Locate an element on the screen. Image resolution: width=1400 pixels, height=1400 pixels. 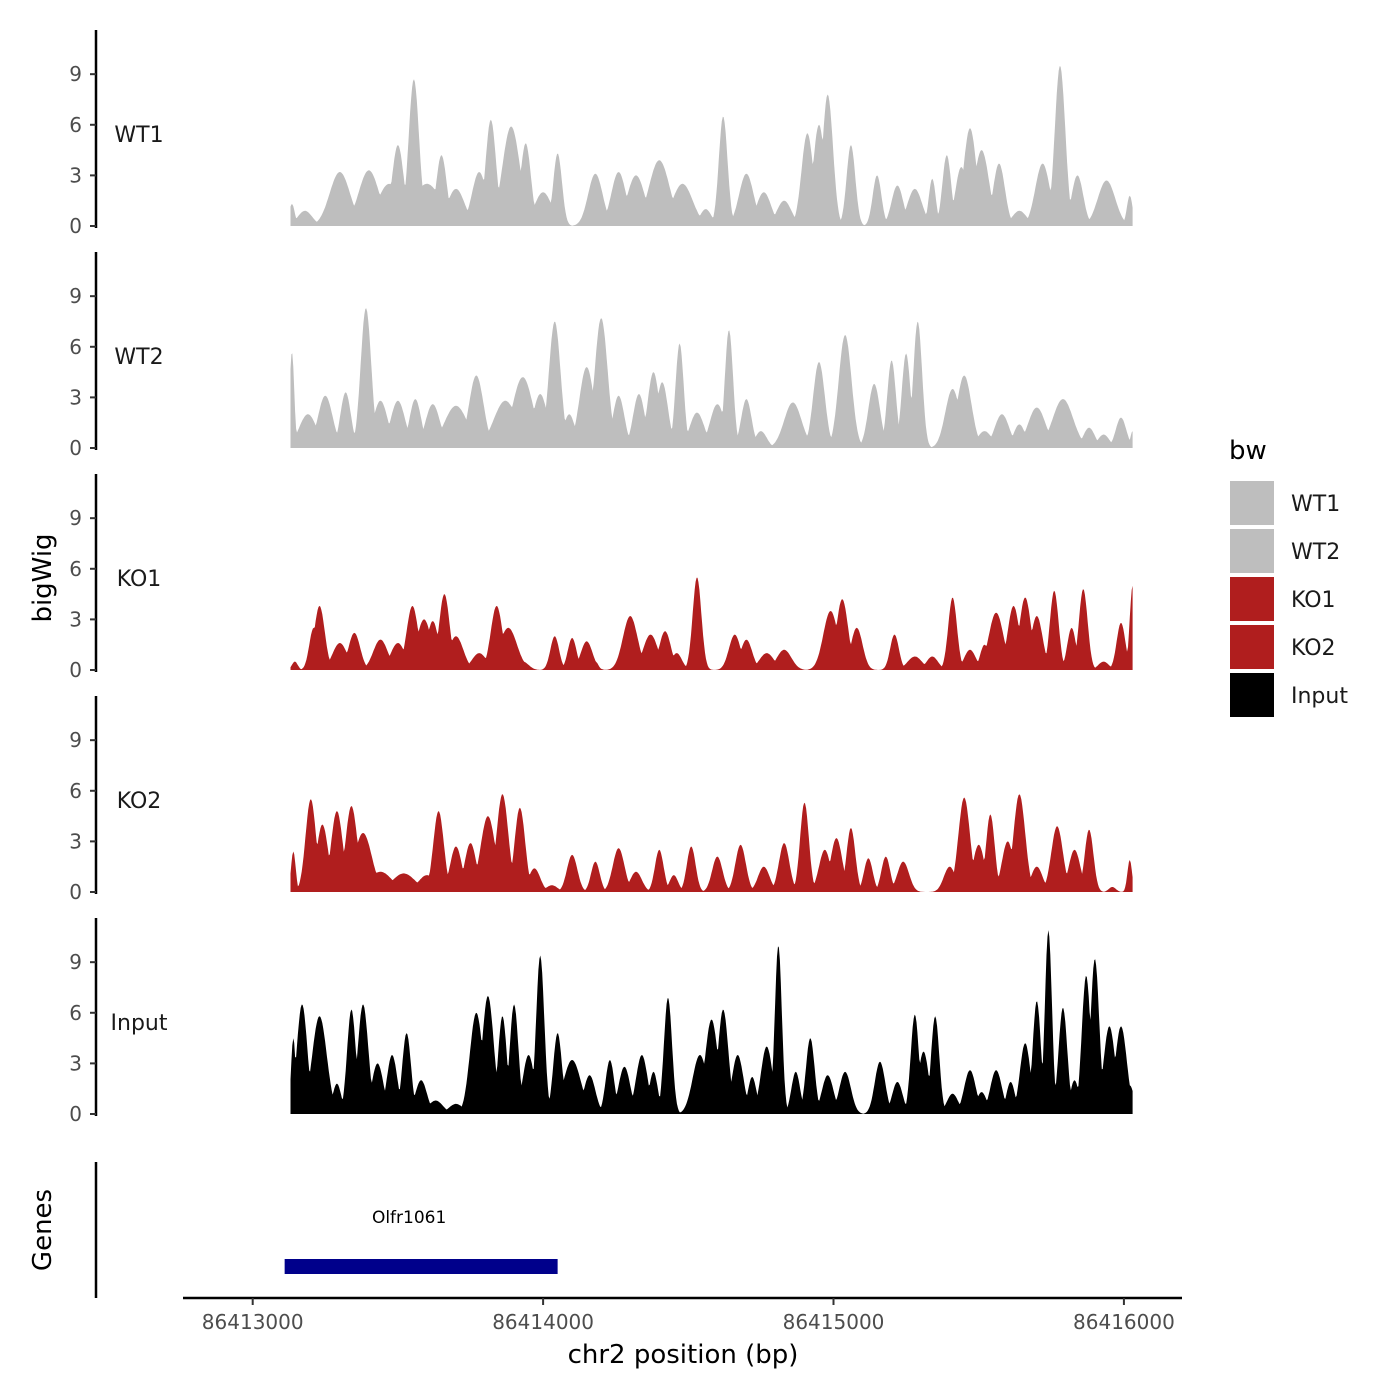
genes-panel-label: Genes is located at coordinates (43, 1230).